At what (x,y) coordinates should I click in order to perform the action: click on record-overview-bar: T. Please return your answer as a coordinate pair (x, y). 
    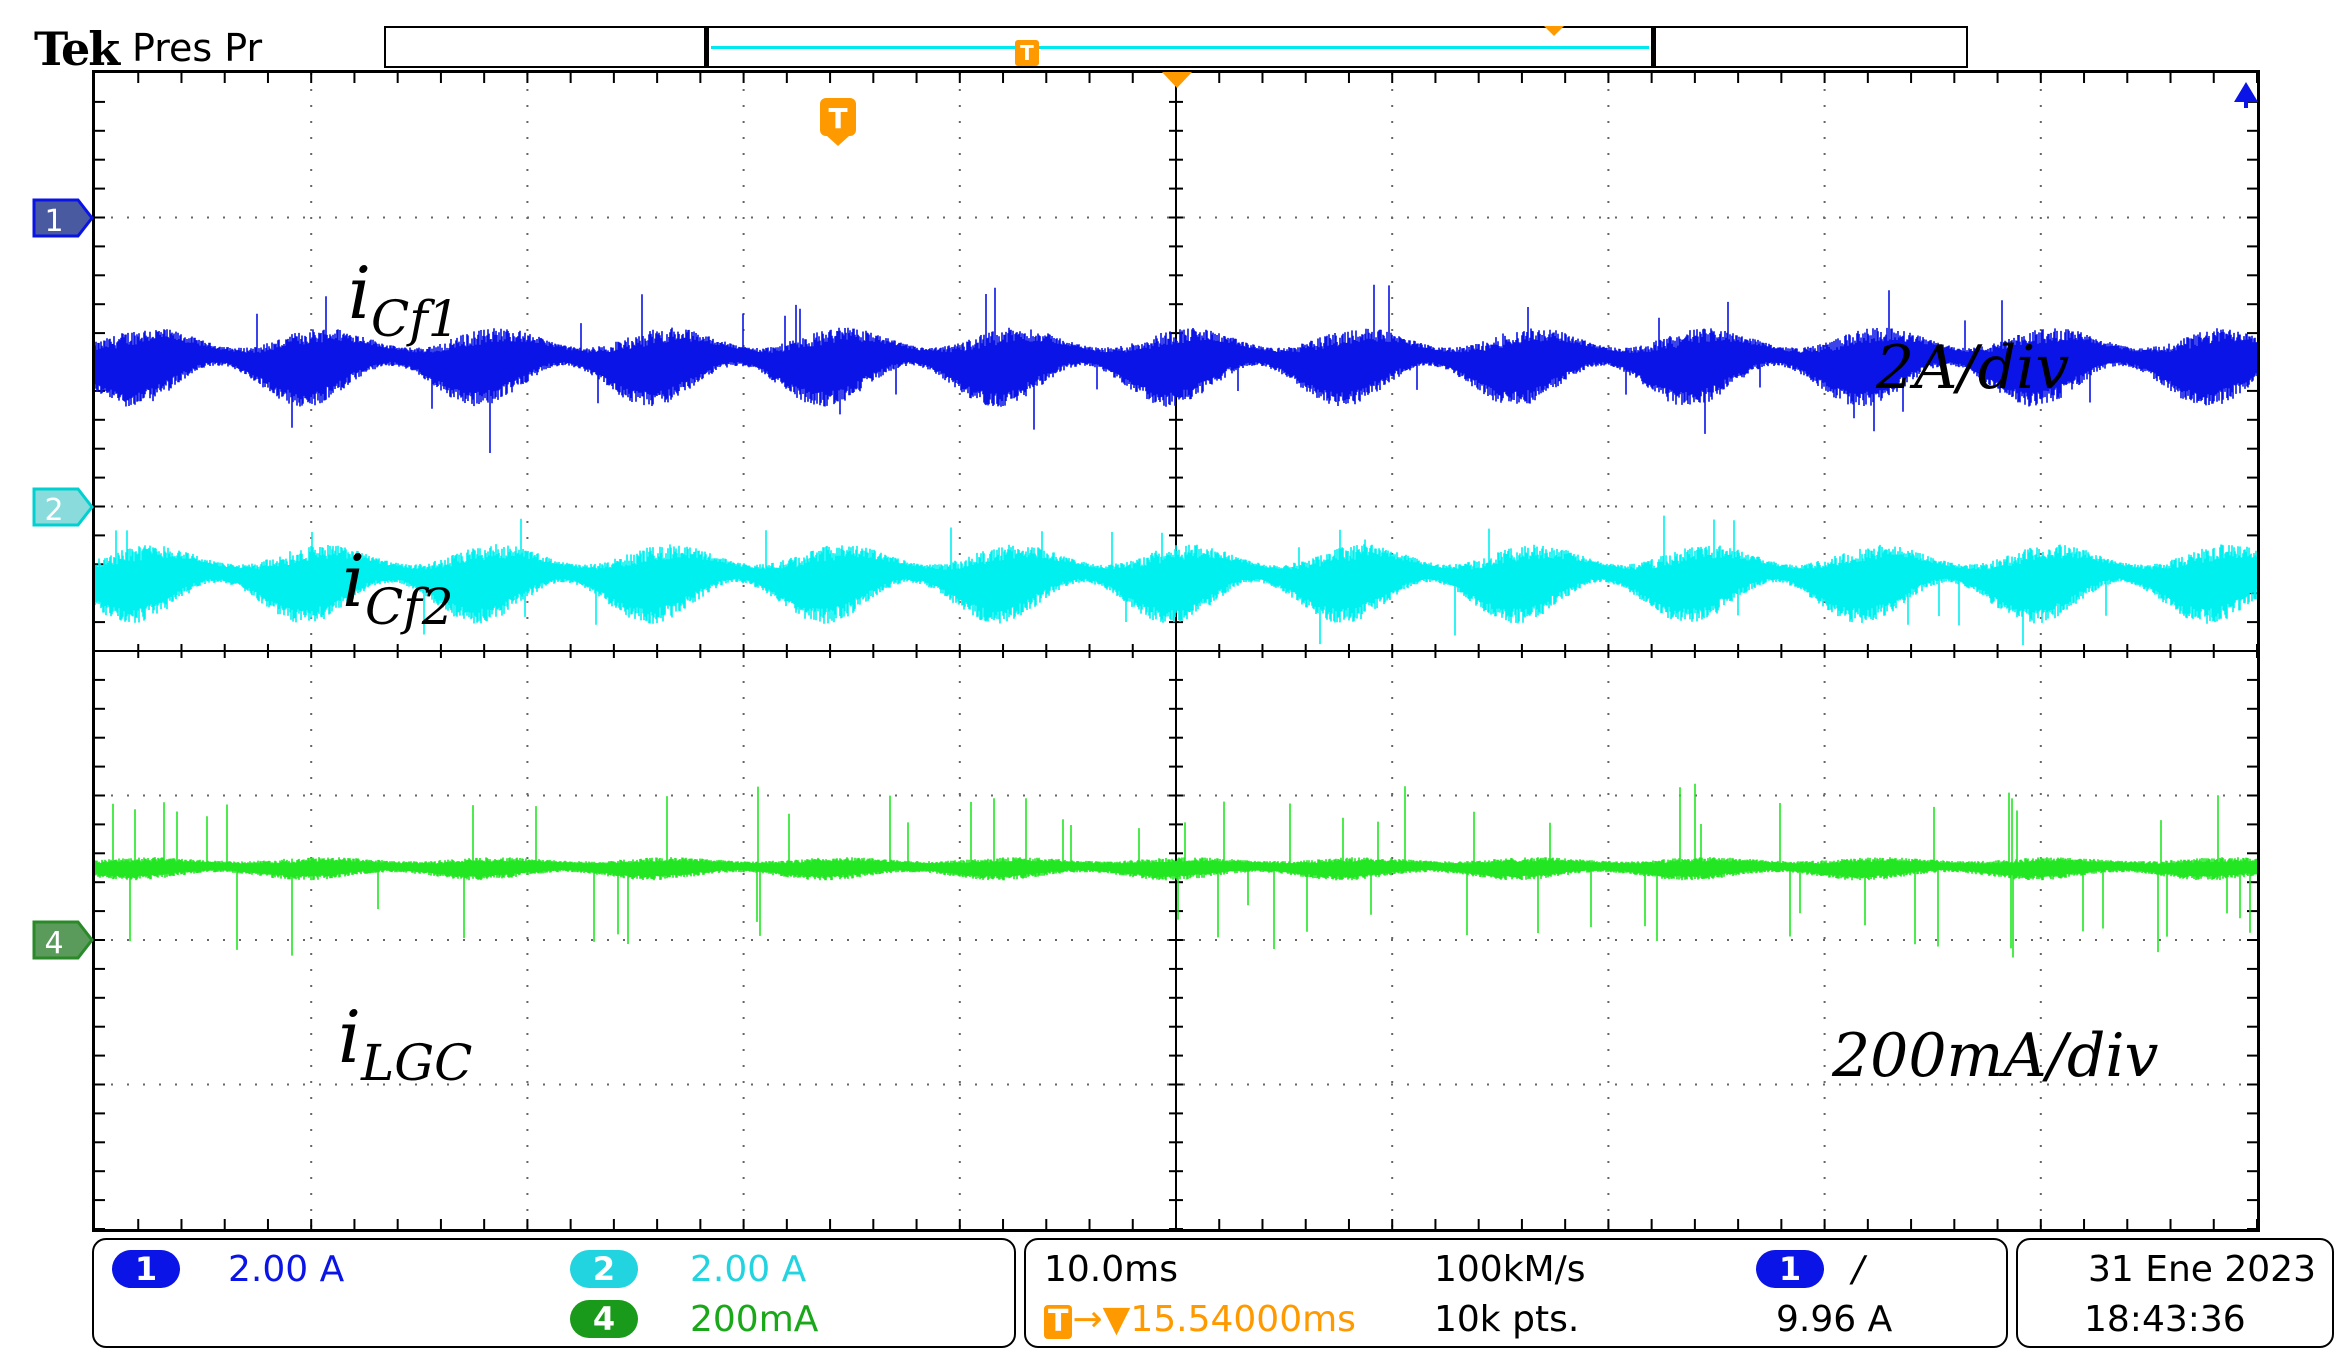
    Looking at the image, I should click on (1176, 47).